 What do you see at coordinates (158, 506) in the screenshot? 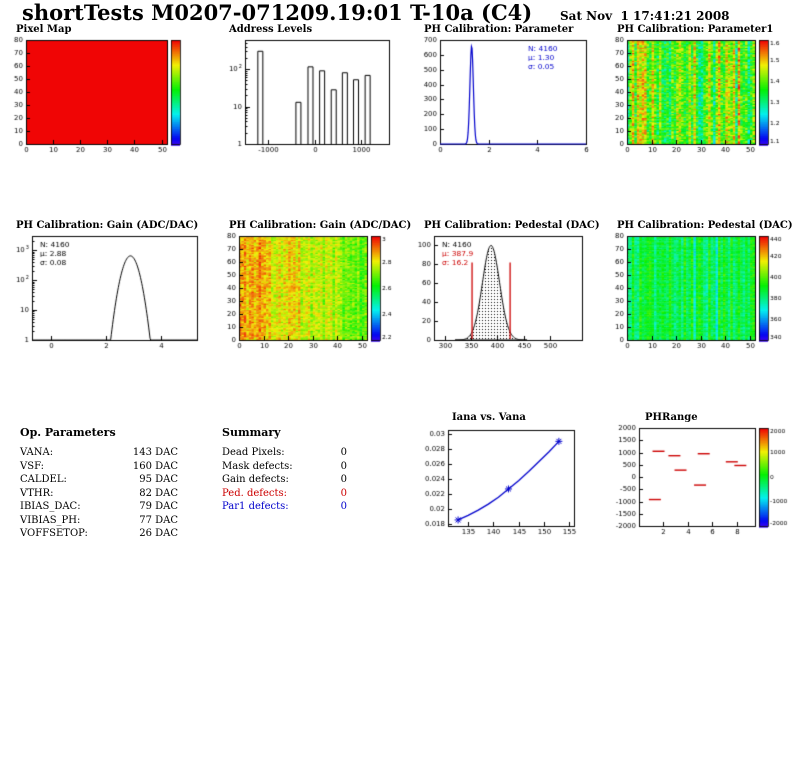
I see `op-param-value: 79 DAC` at bounding box center [158, 506].